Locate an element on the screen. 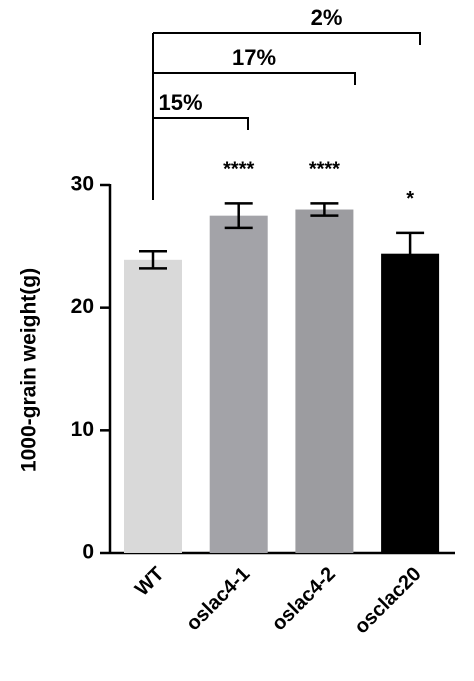 The height and width of the screenshot is (681, 474). x-tick-label: oslac4-1 is located at coordinates (218, 599).